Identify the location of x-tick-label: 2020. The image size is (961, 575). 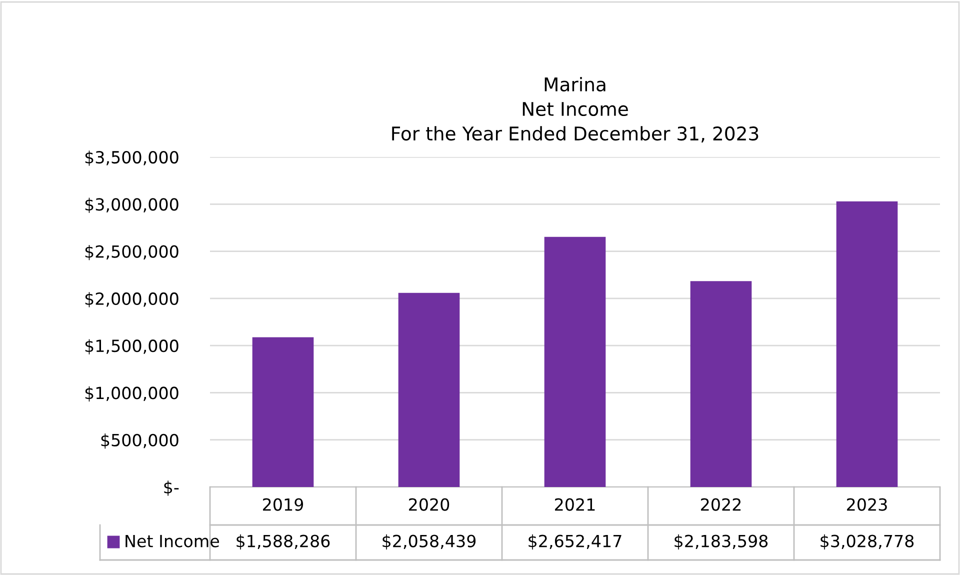
(429, 504).